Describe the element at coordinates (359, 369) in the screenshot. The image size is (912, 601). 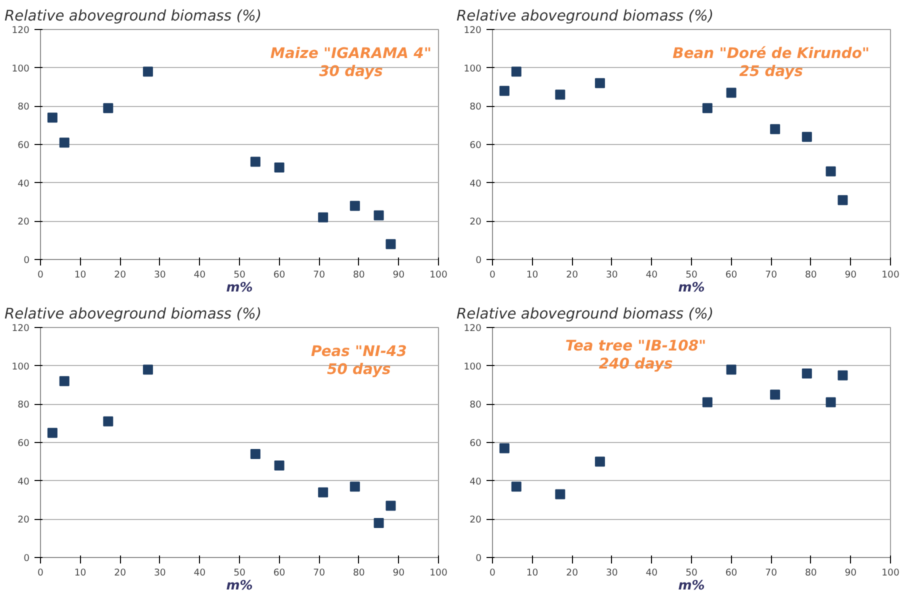
I see `annotation: 50 days` at that location.